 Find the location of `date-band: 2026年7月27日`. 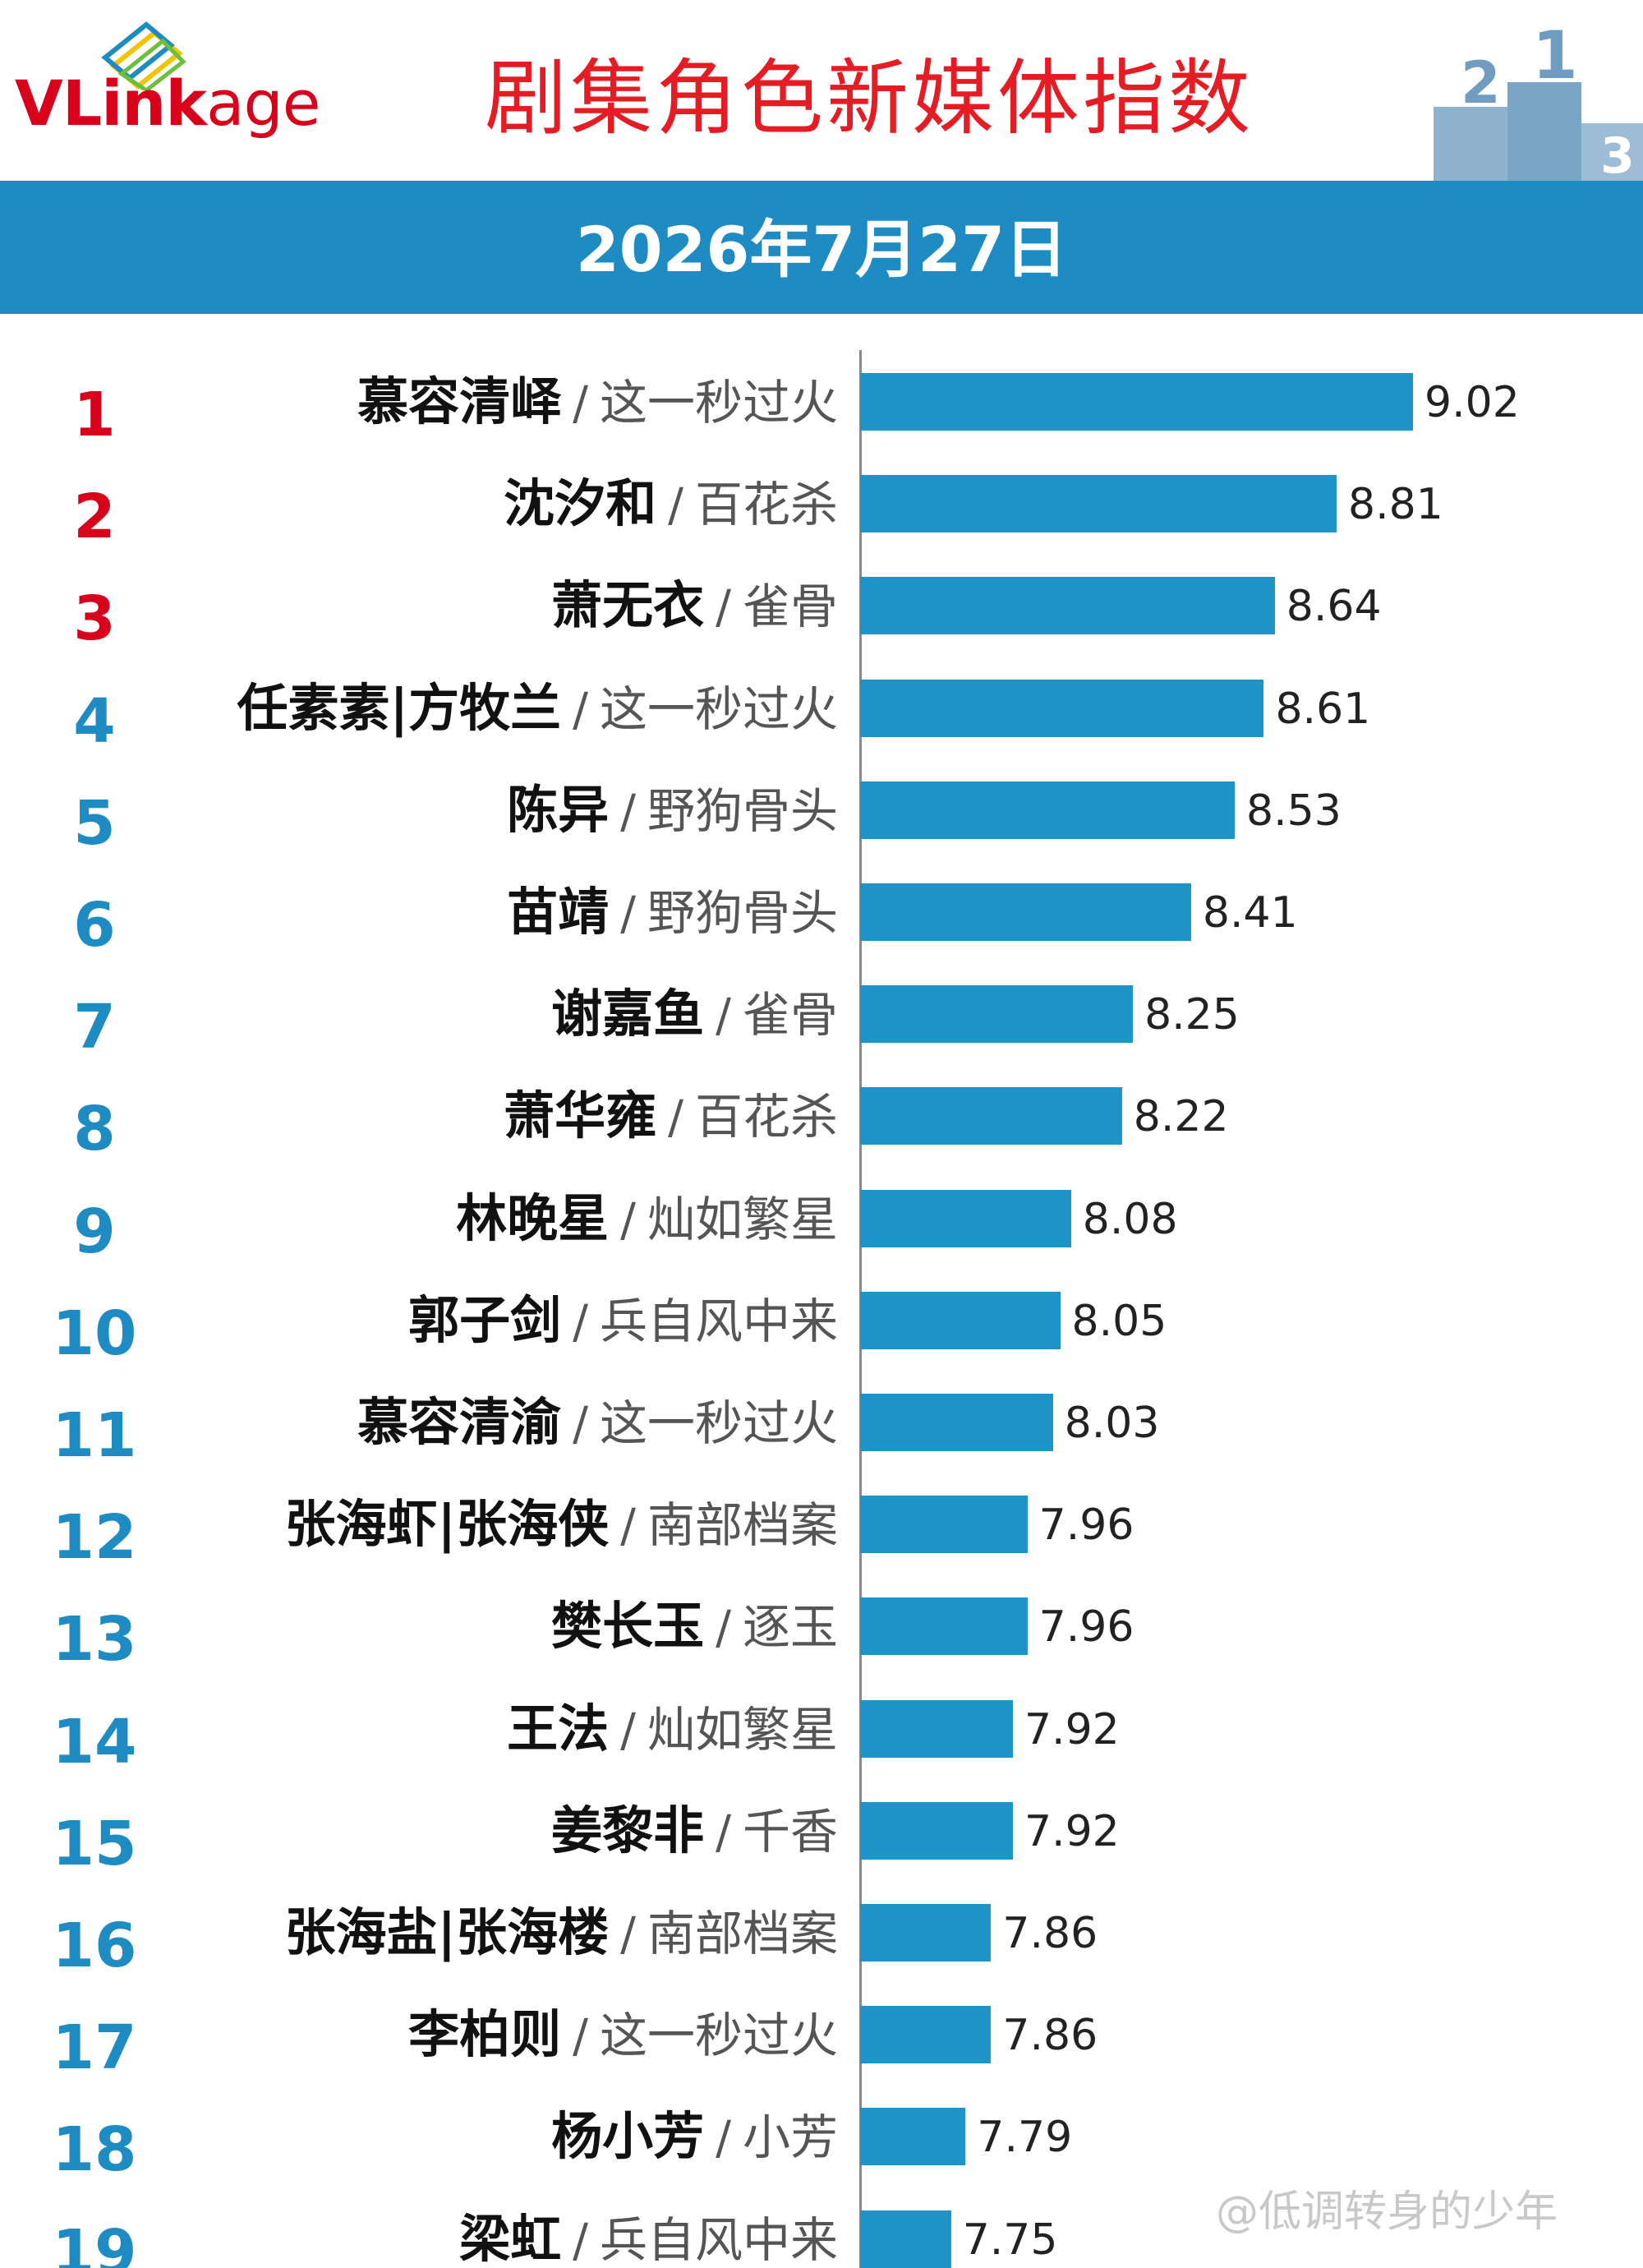

date-band: 2026年7月27日 is located at coordinates (821, 248).